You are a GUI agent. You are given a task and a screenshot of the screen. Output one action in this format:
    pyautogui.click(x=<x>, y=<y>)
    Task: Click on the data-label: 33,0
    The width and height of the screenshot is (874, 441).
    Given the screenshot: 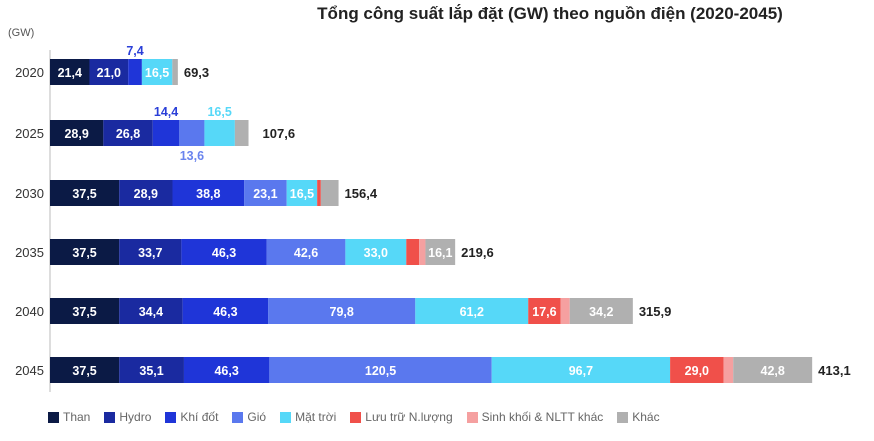 What is the action you would take?
    pyautogui.click(x=376, y=253)
    